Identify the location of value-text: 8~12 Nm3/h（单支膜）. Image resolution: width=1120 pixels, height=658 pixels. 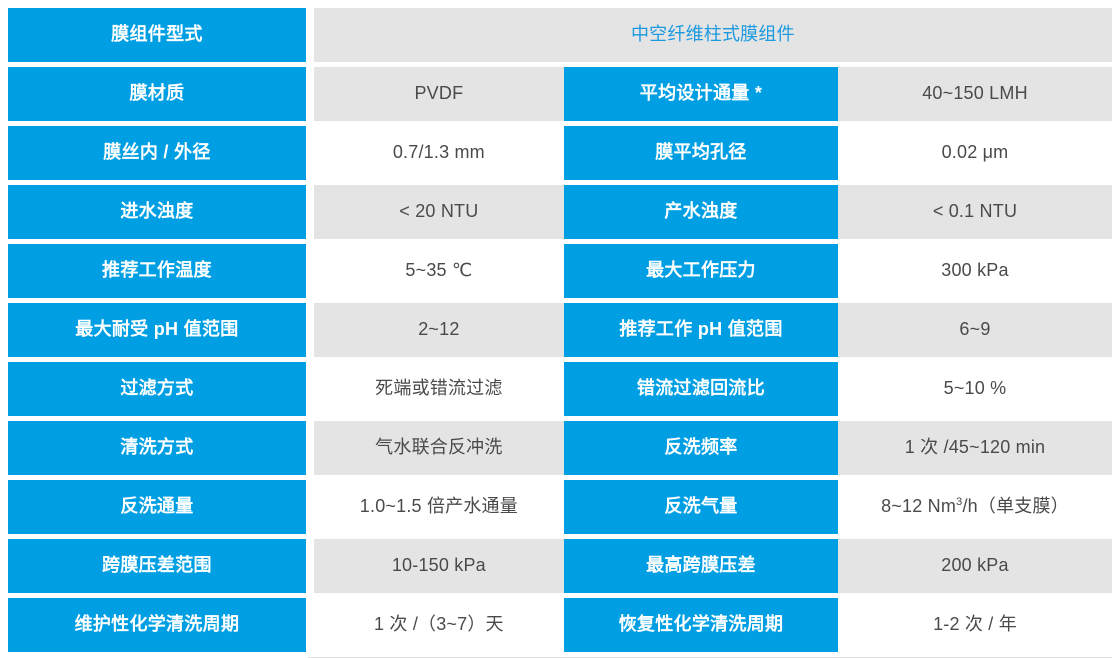
(975, 506).